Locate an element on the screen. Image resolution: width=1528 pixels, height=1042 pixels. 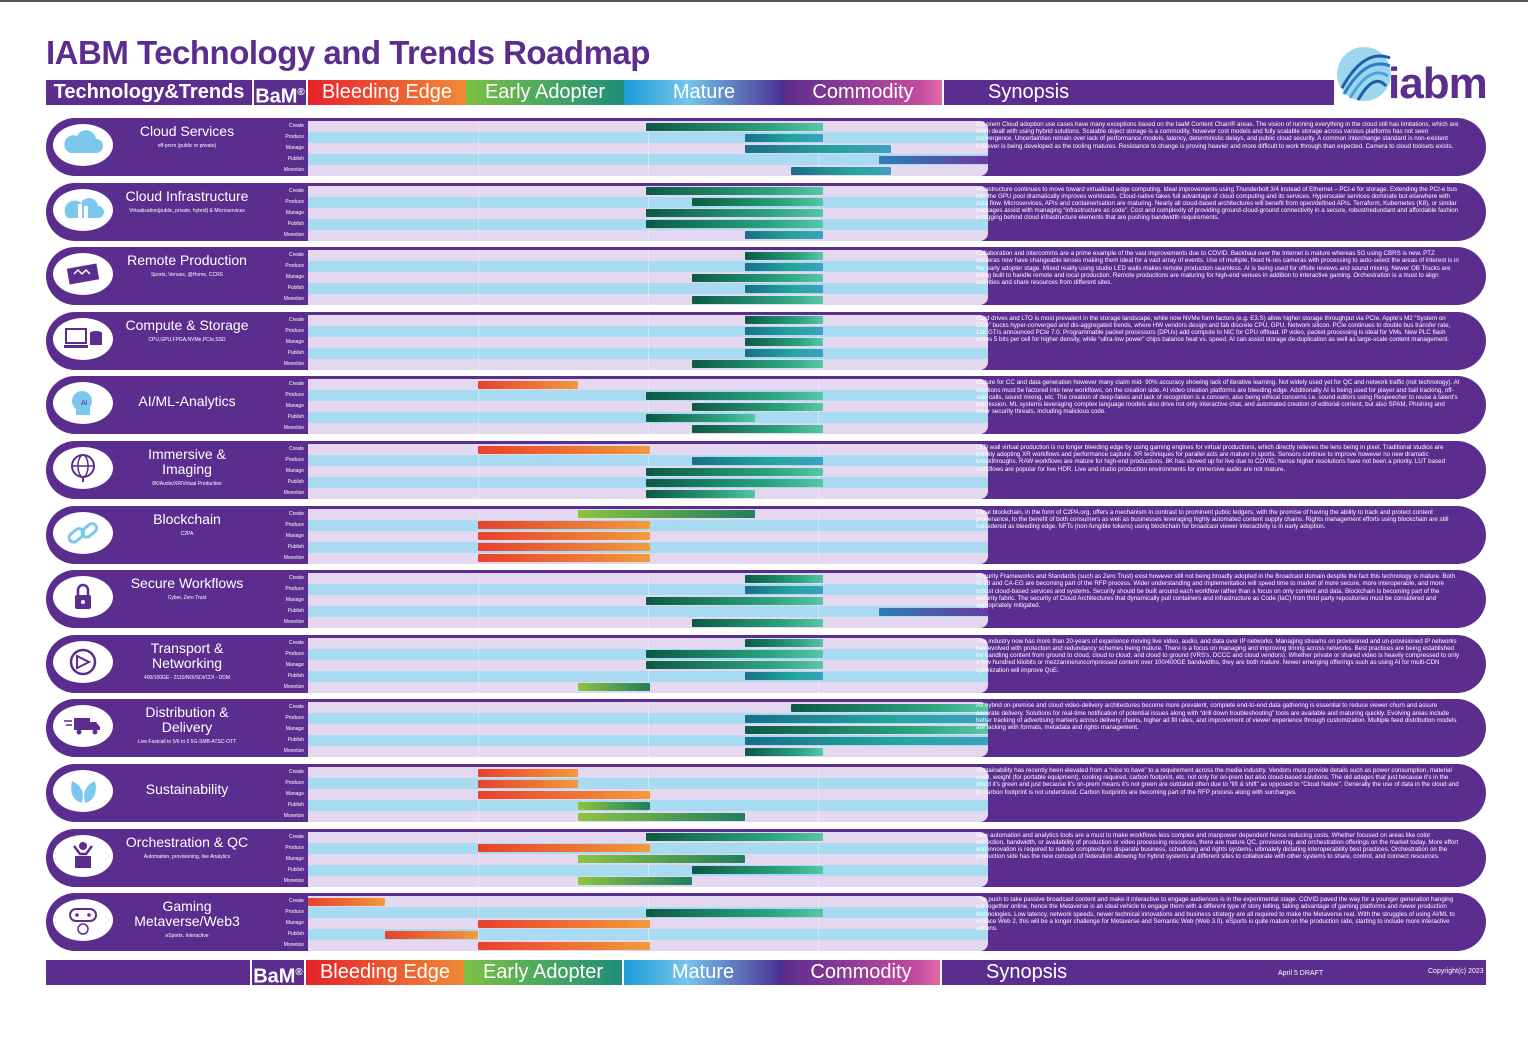
bar-compute-storage-publish is located at coordinates (784, 353).